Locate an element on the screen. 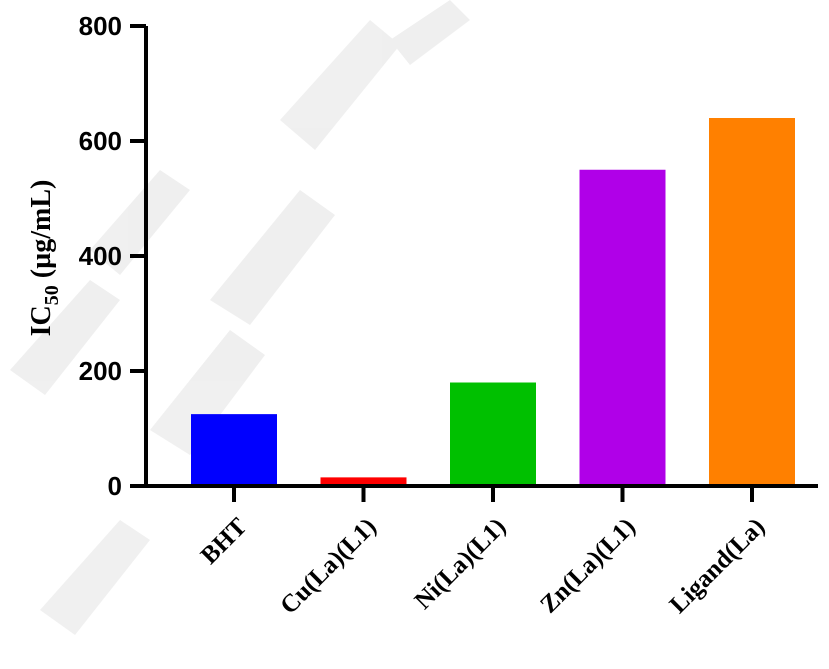 This screenshot has height=669, width=829. y-tick-label: 800 is located at coordinates (100, 26).